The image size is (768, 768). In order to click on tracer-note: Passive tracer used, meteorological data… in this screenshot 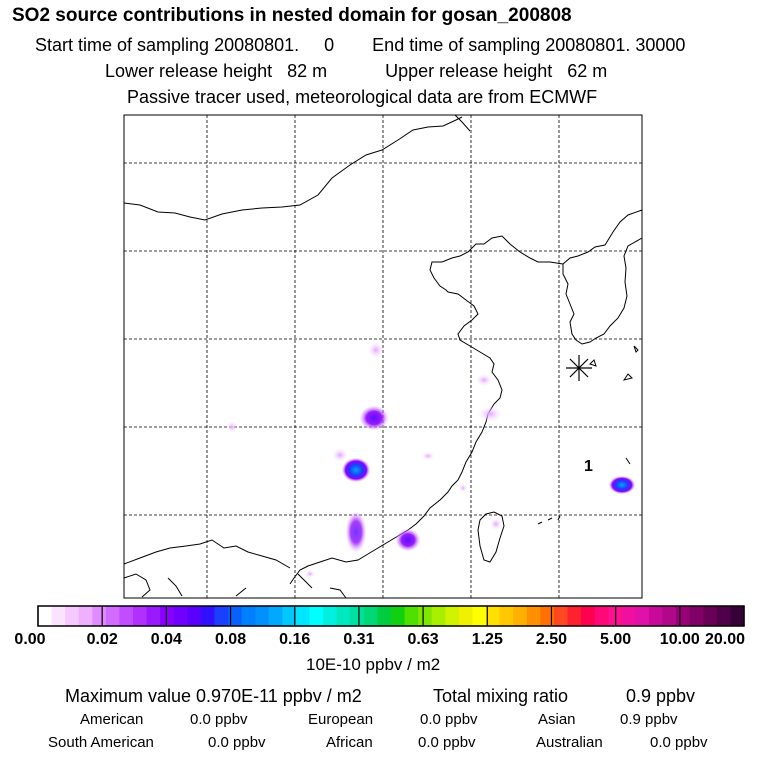, I will do `click(362, 97)`.